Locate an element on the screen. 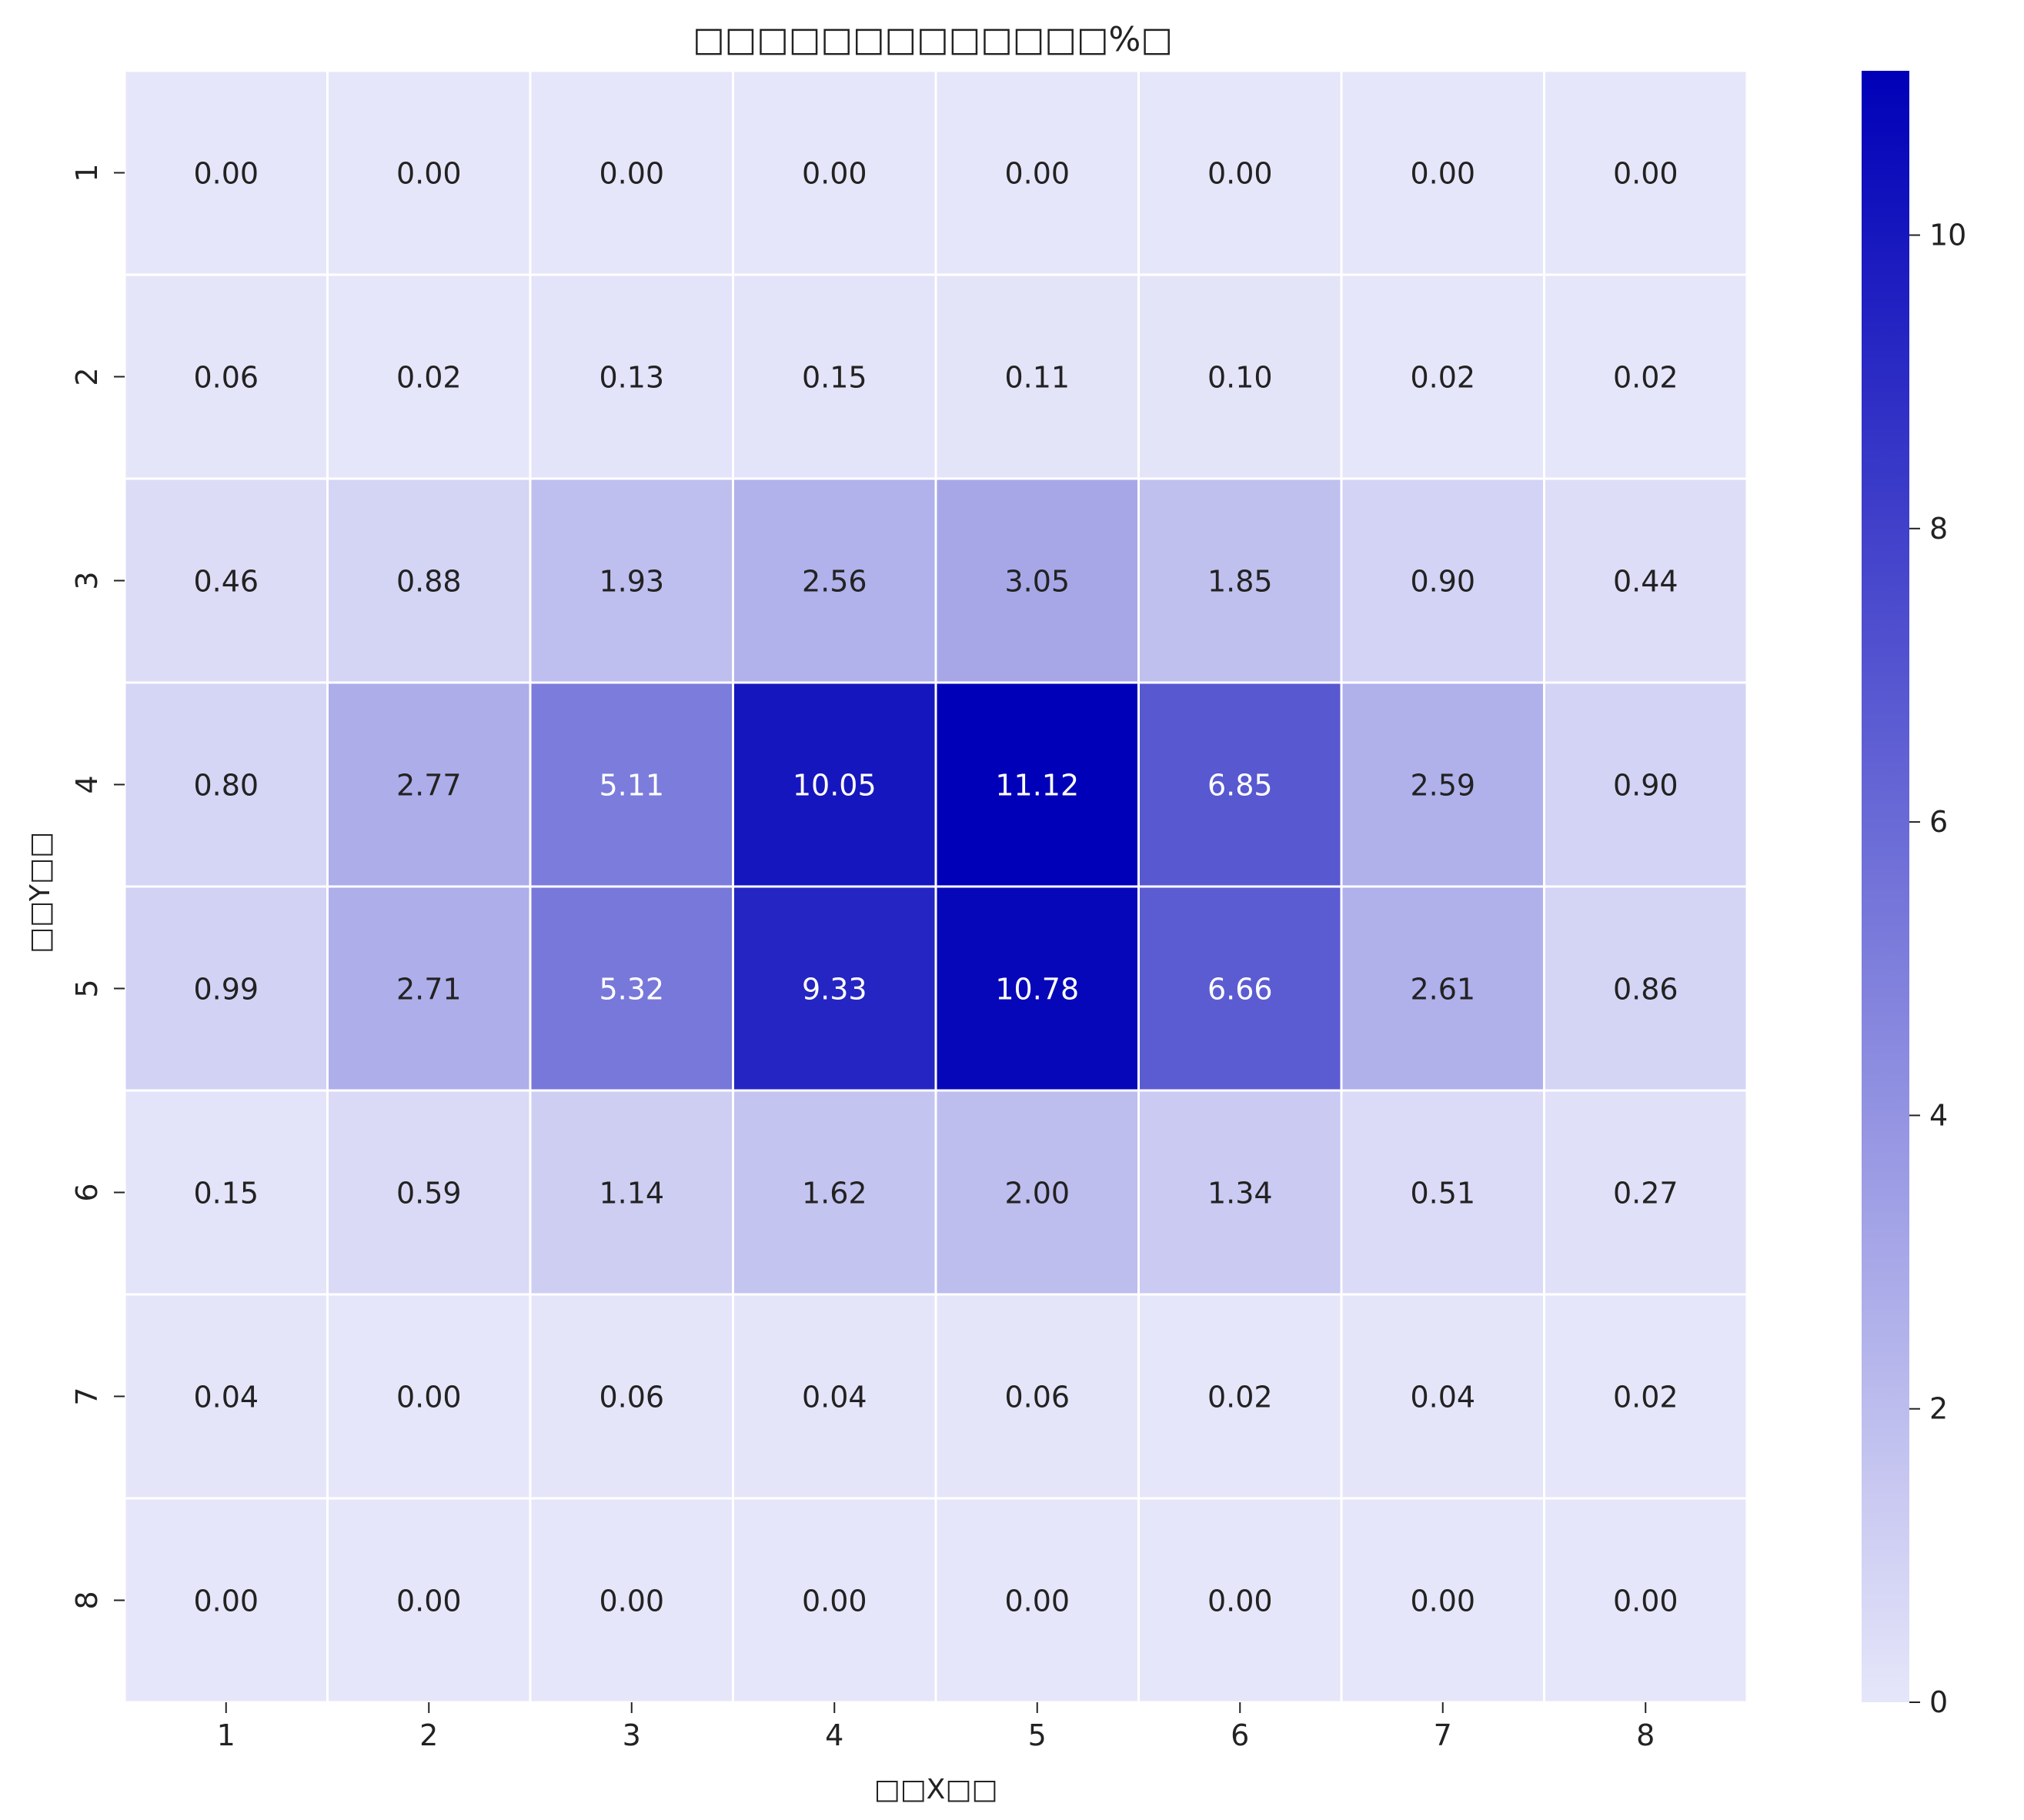  y-tick-label: 6 is located at coordinates (87, 1192).